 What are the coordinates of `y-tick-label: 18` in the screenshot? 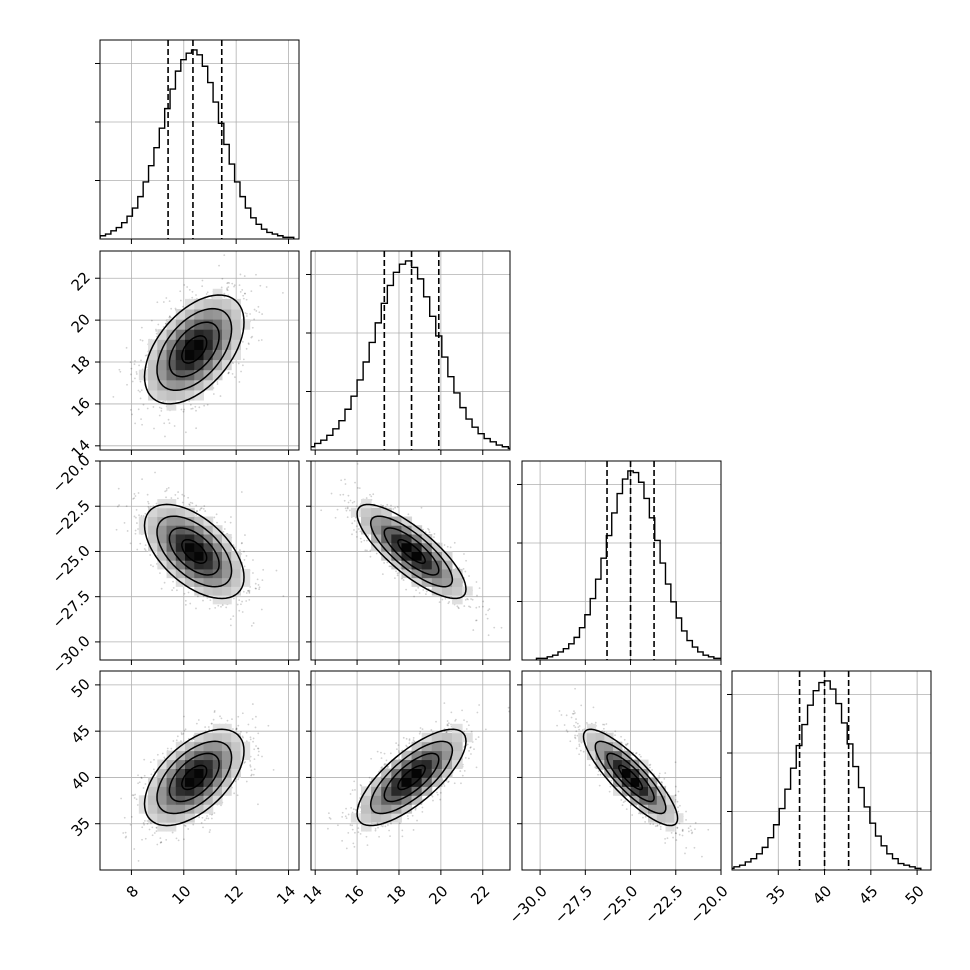 It's located at (81, 365).